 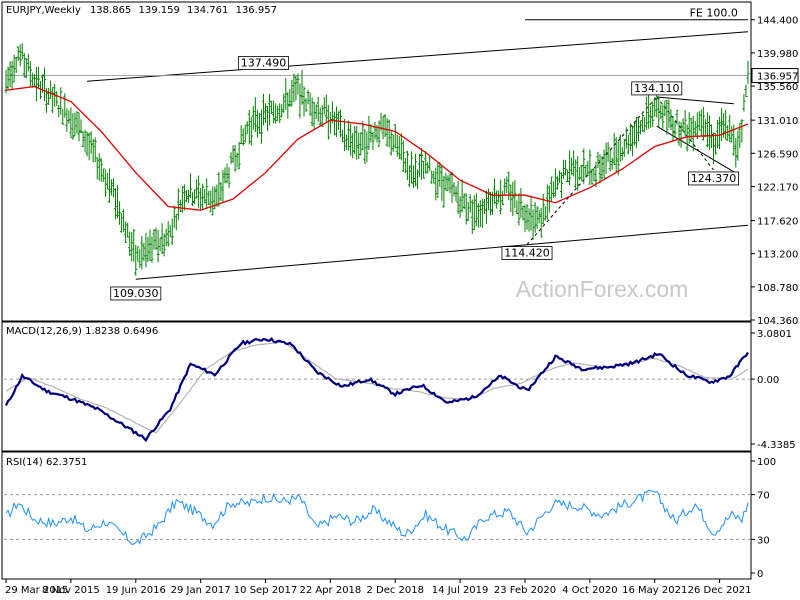 What do you see at coordinates (777, 187) in the screenshot?
I see `price-y-tick-label: 122.170` at bounding box center [777, 187].